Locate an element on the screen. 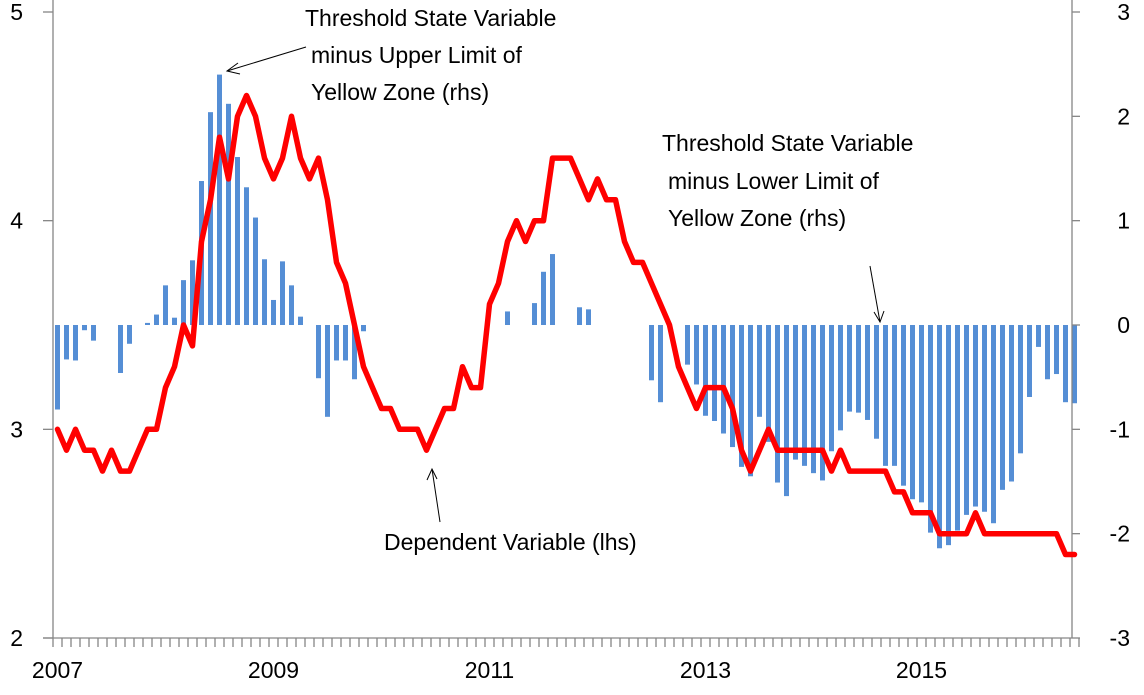 The width and height of the screenshot is (1144, 695). left-y-tick-label: 2 is located at coordinates (16, 638).